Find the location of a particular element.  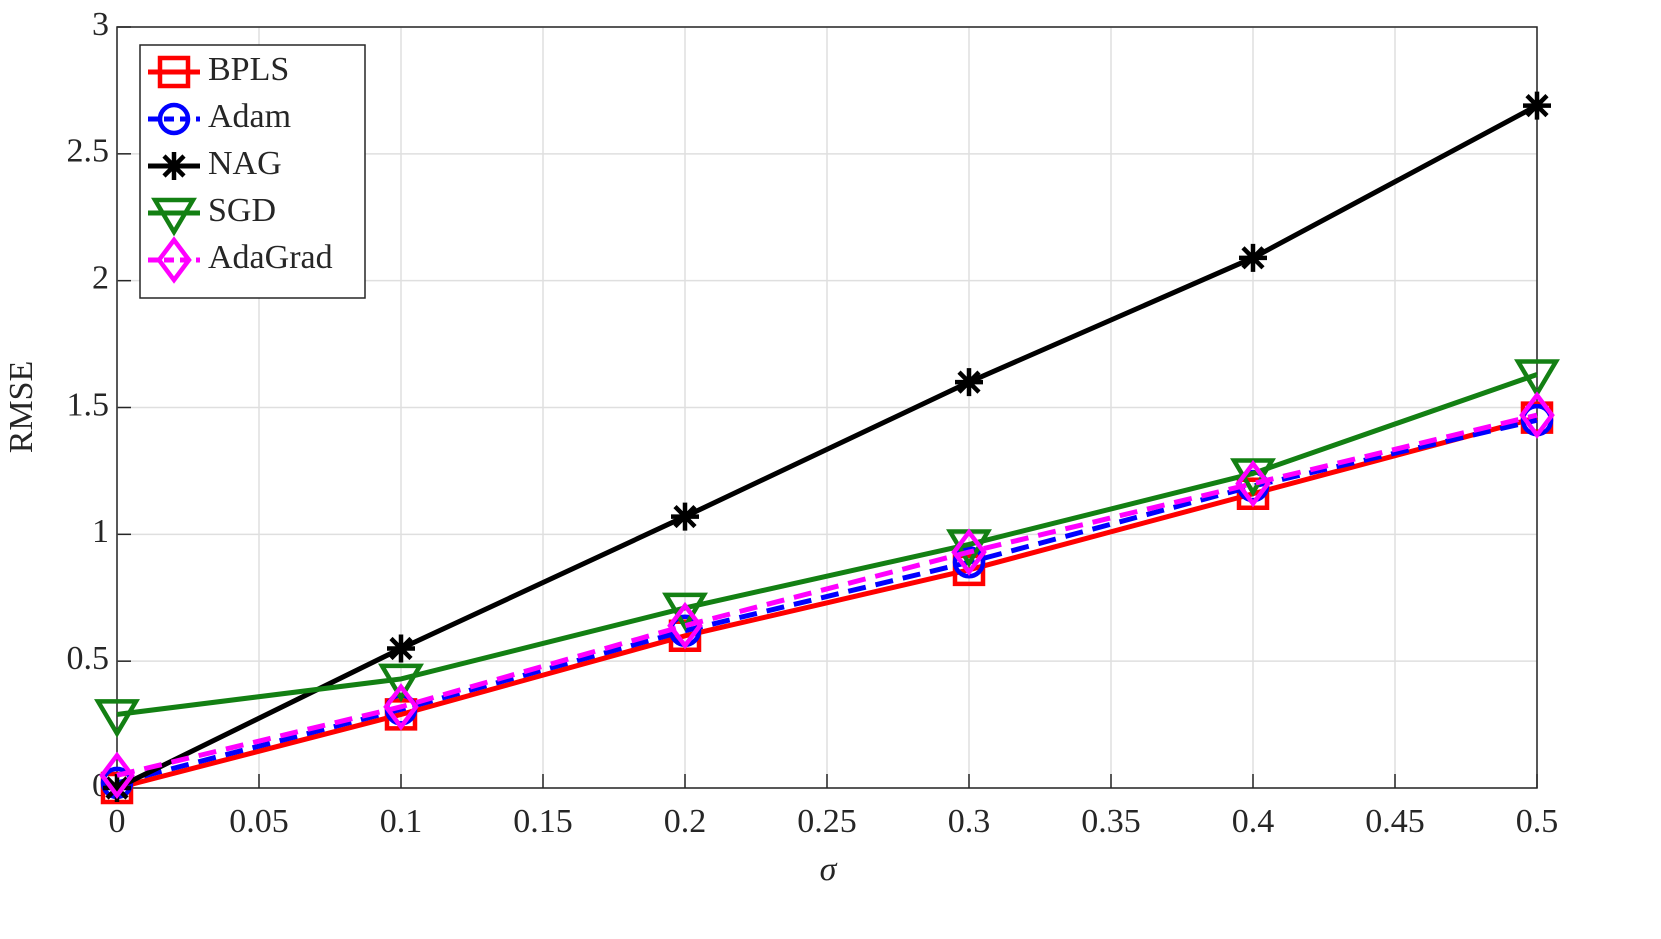

y-tick-label: 1 is located at coordinates (100, 531).